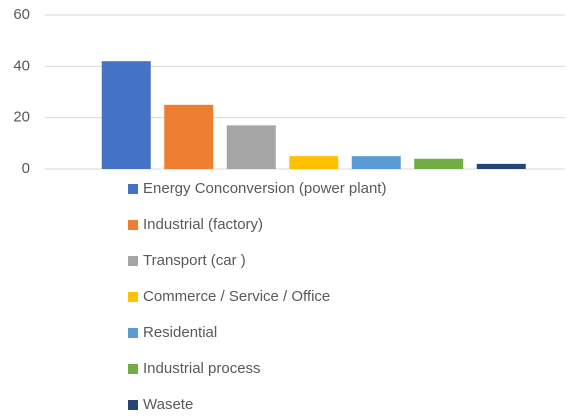 The height and width of the screenshot is (416, 579). What do you see at coordinates (180, 332) in the screenshot?
I see `legend-label: Residential` at bounding box center [180, 332].